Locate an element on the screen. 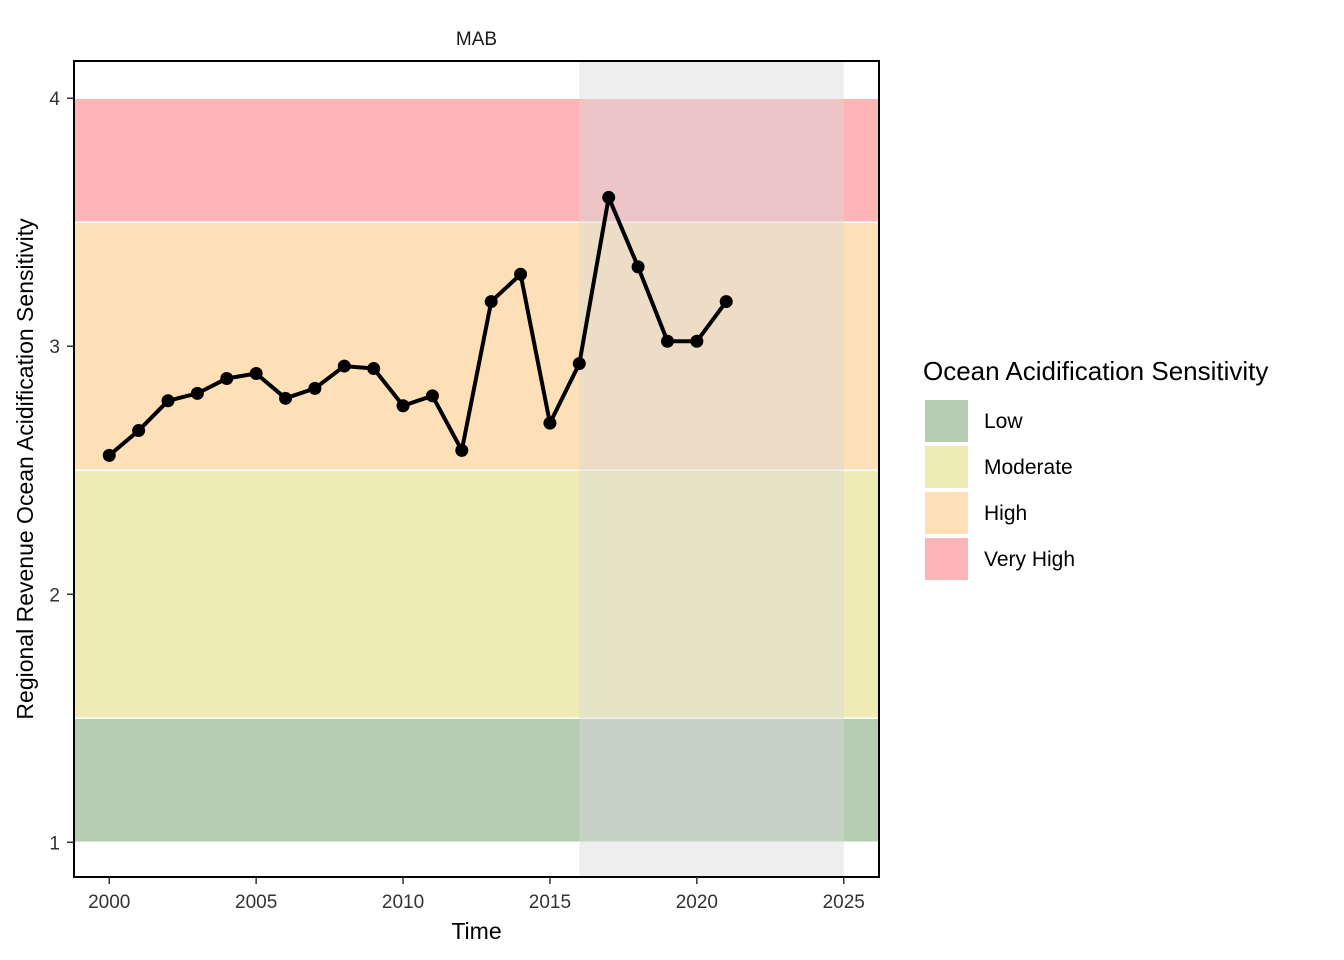 The height and width of the screenshot is (960, 1344). legend-key-low is located at coordinates (946, 421).